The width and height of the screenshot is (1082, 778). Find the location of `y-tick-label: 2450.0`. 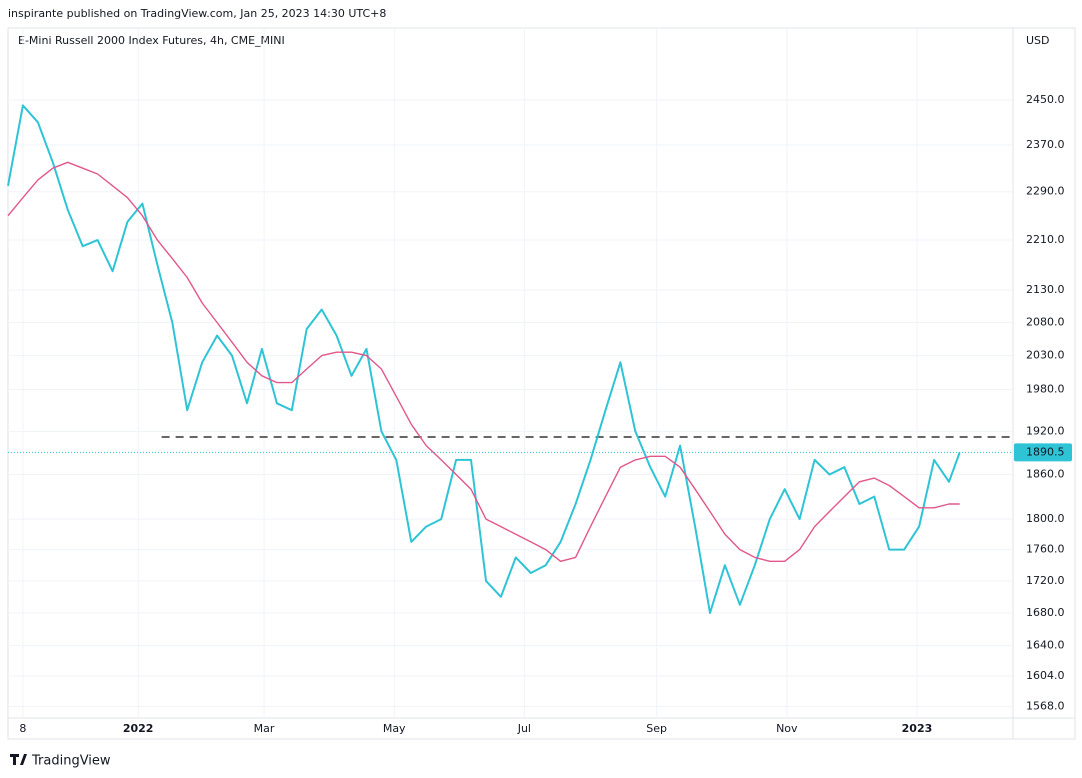

y-tick-label: 2450.0 is located at coordinates (1045, 99).